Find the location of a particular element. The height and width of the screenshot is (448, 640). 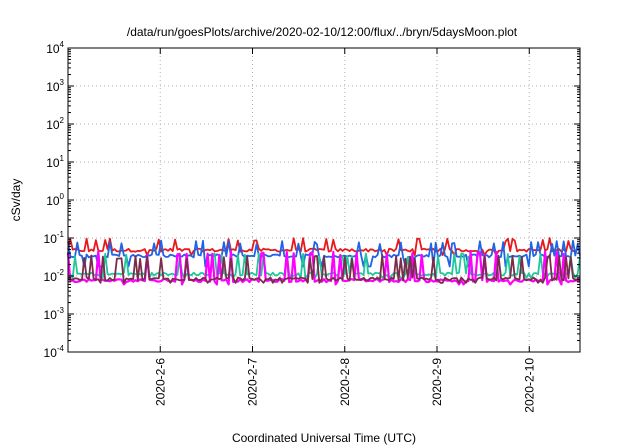

y-tick-label: 10³ is located at coordinates (55, 86).